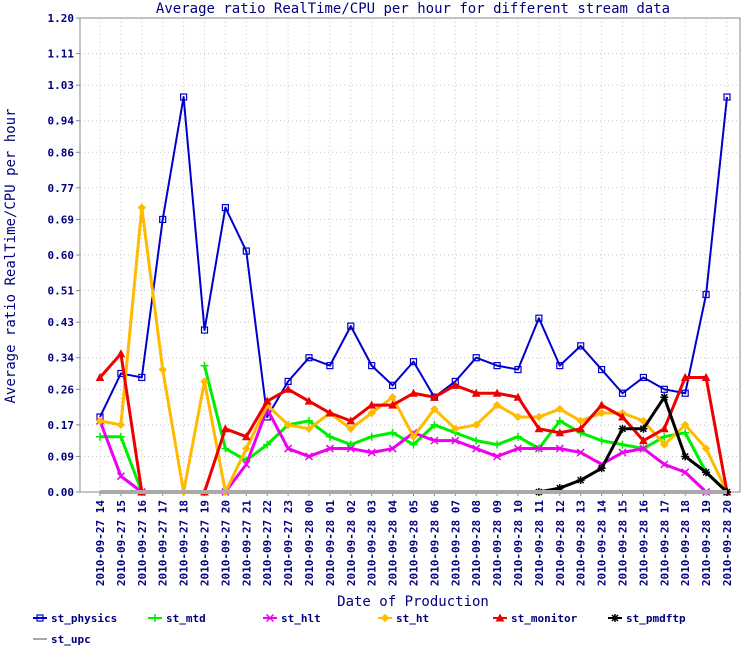 The image size is (750, 650). What do you see at coordinates (535, 618) in the screenshot?
I see `legend-item-st-monitor: st_monitor` at bounding box center [535, 618].